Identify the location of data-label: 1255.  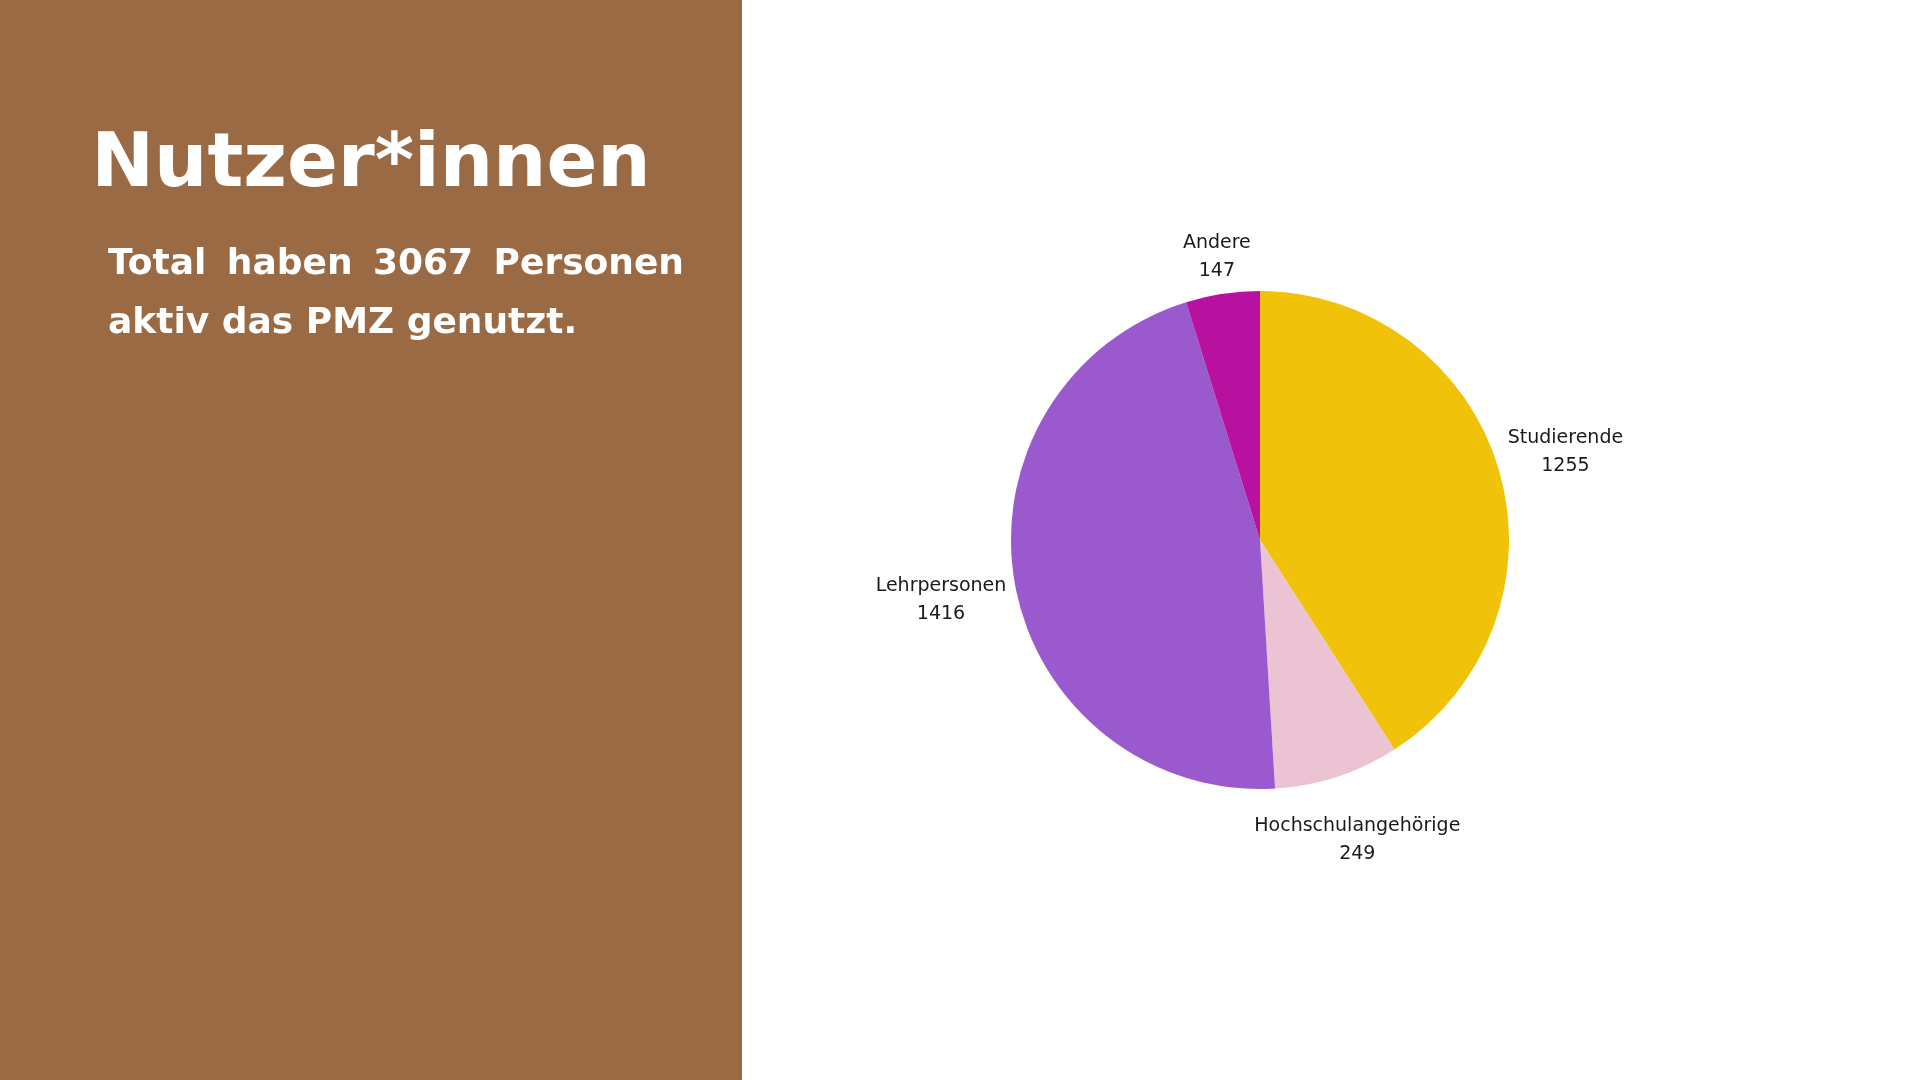
(1565, 464).